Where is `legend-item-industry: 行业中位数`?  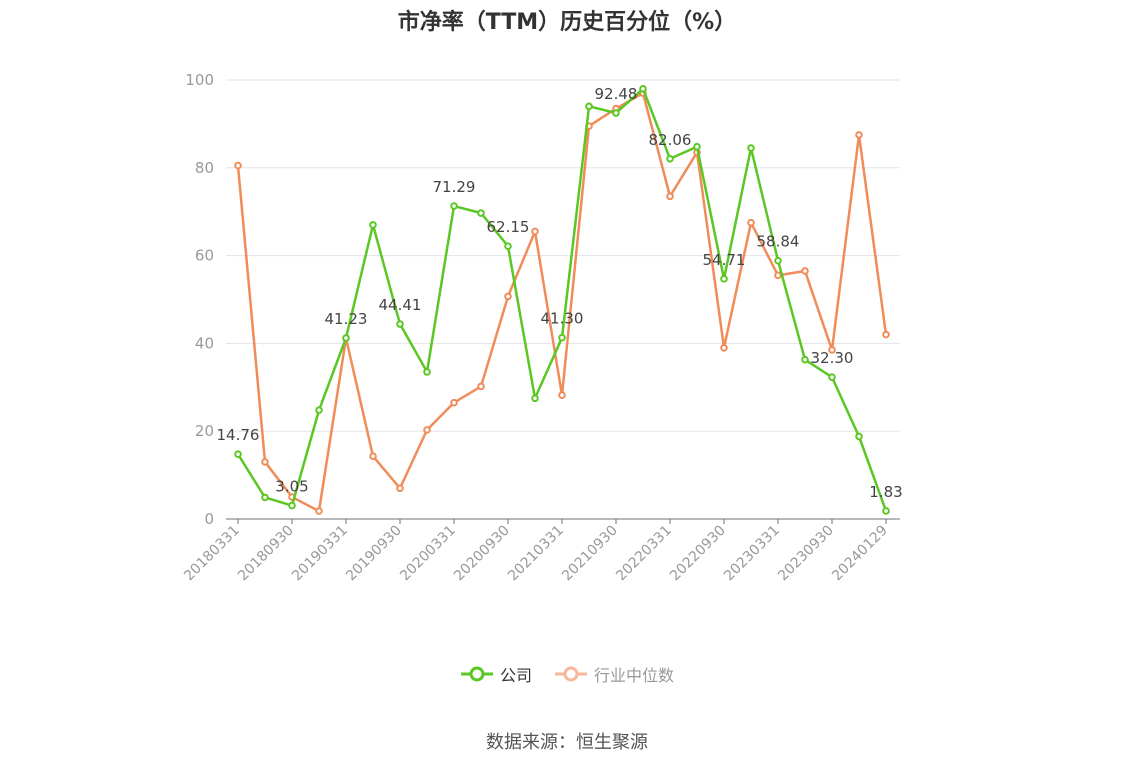
legend-item-industry: 行业中位数 is located at coordinates (614, 674).